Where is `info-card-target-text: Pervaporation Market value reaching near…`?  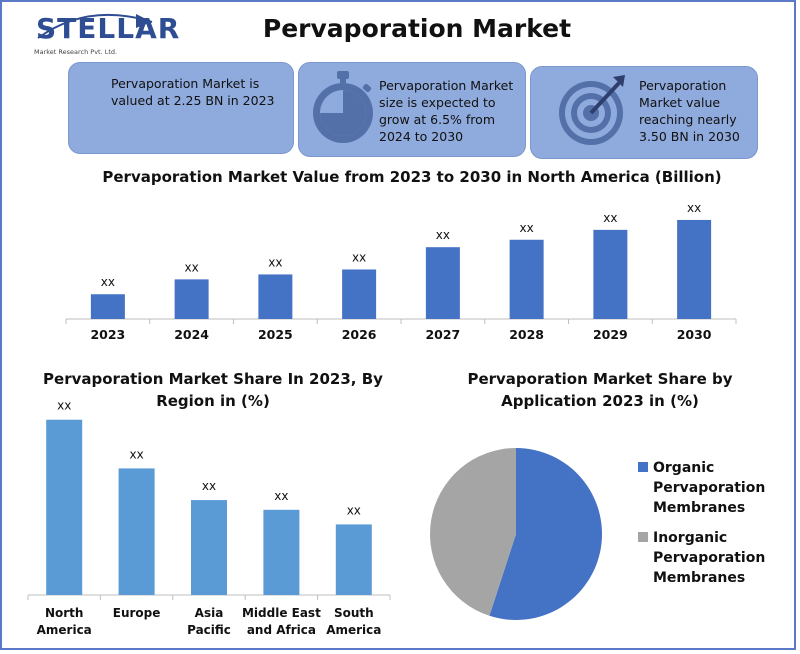
info-card-target-text: Pervaporation Market value reaching near… is located at coordinates (689, 111).